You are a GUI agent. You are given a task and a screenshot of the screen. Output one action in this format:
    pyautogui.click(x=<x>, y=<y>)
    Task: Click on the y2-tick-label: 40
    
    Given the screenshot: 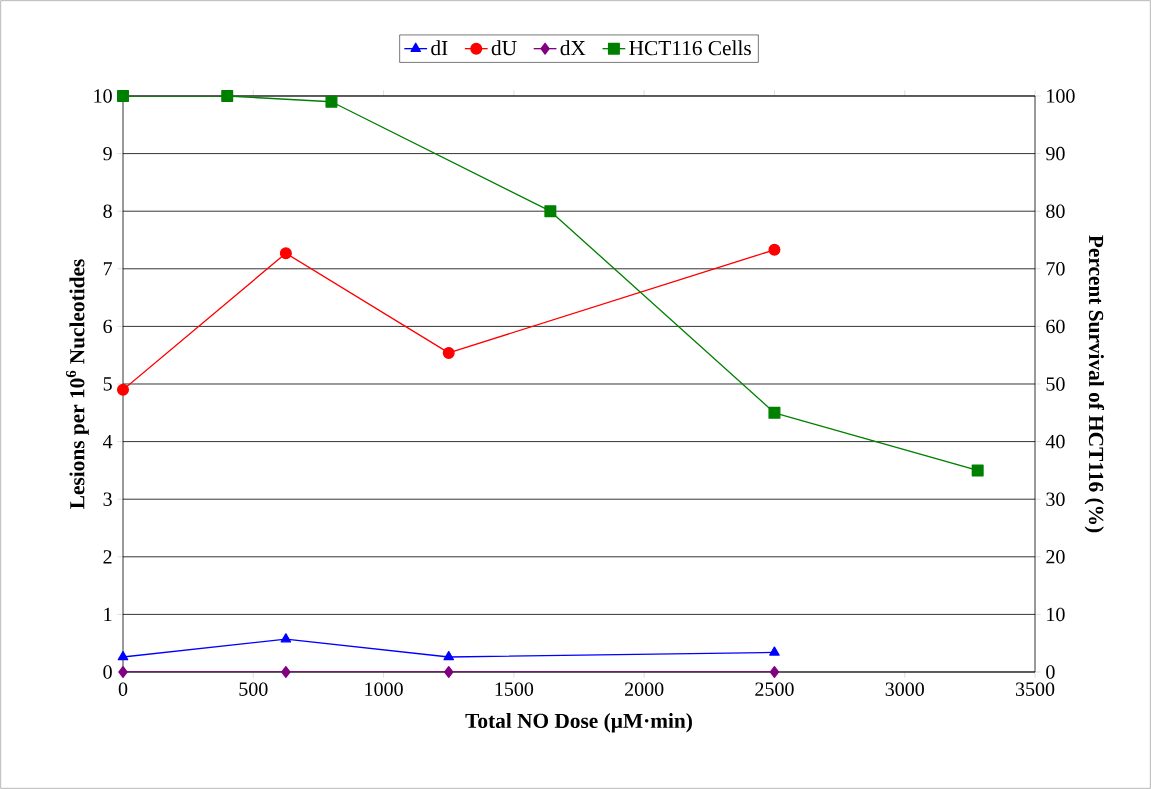 What is the action you would take?
    pyautogui.click(x=1055, y=441)
    